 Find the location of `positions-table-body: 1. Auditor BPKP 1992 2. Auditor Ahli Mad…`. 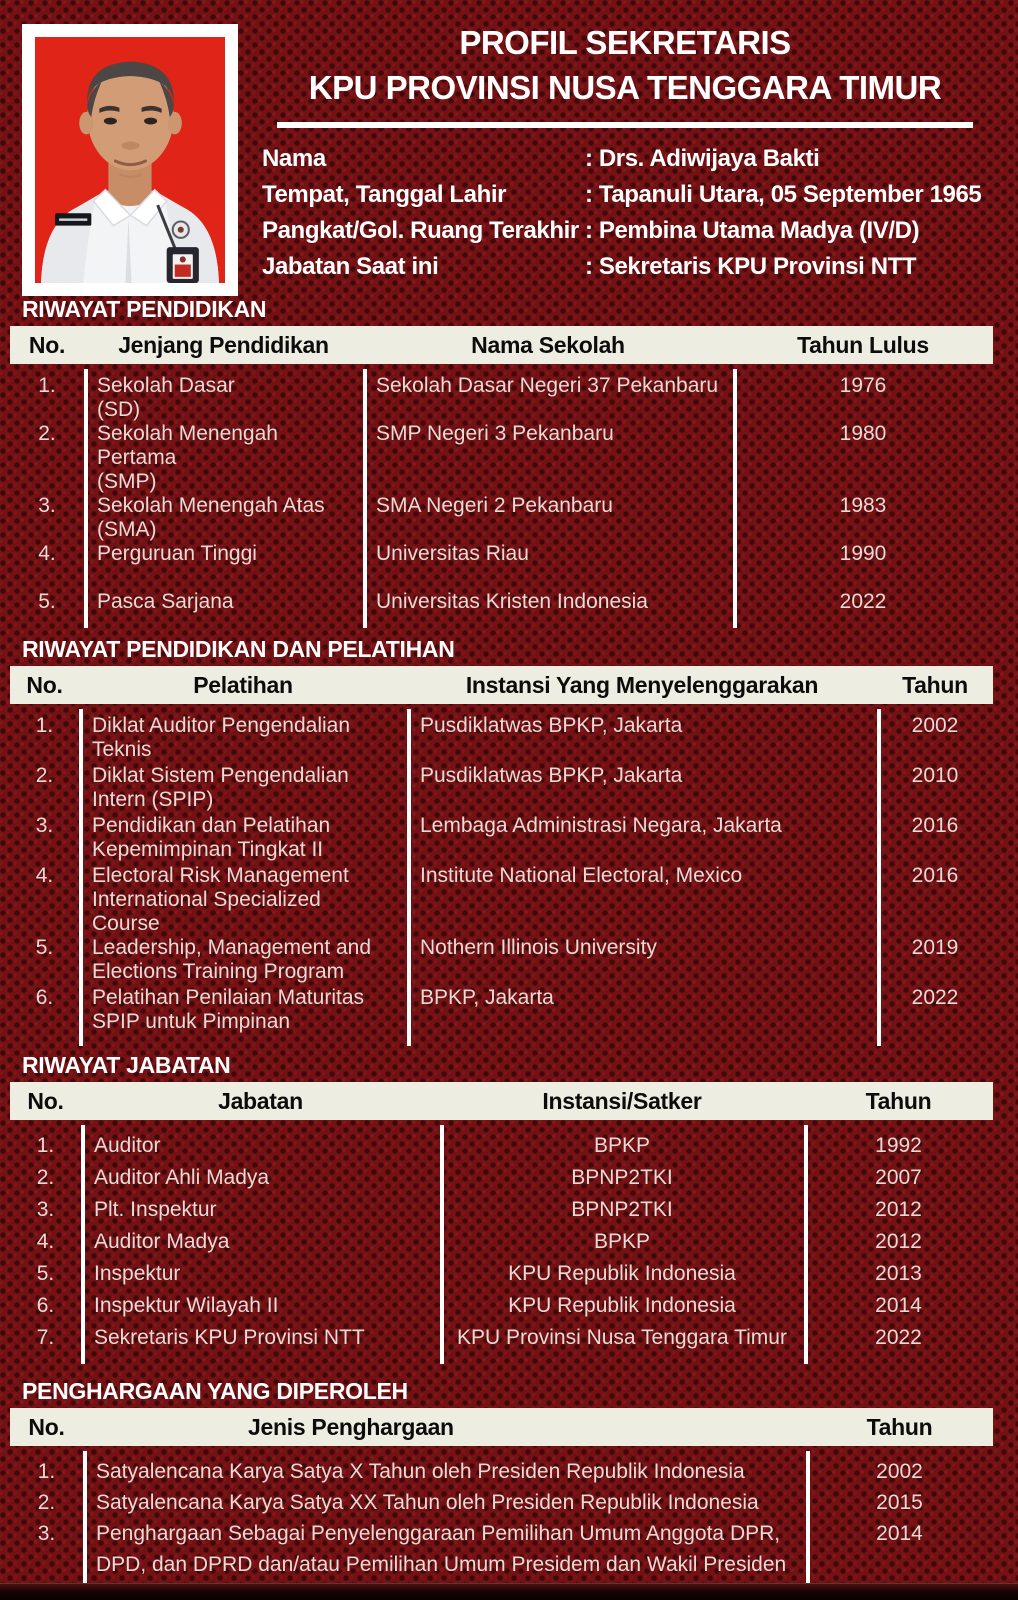

positions-table-body: 1. Auditor BPKP 1992 2. Auditor Ahli Mad… is located at coordinates (501, 1244).